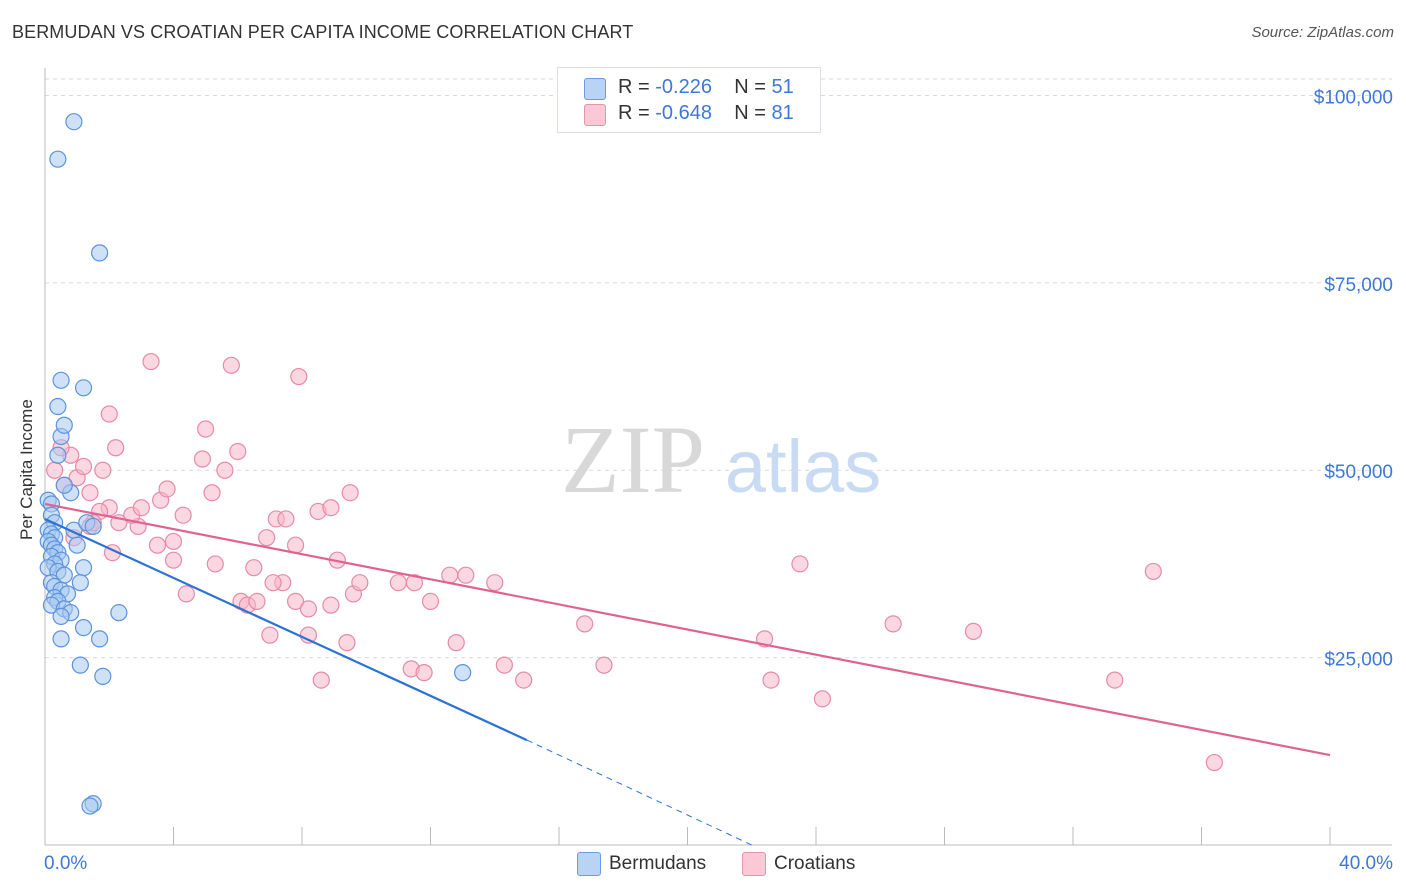  Describe the element at coordinates (286, 629) in the screenshot. I see `bermudan-trendline` at that location.